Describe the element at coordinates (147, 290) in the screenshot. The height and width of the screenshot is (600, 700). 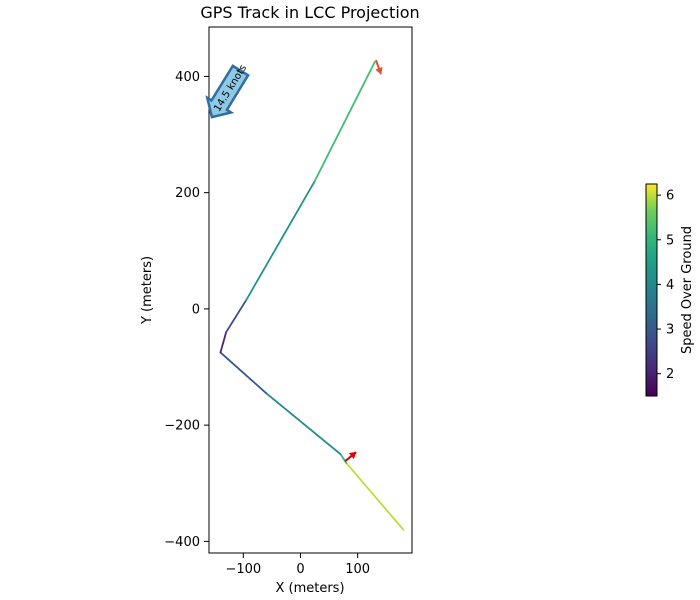
I see `y-axis-label: Y (meters)` at that location.